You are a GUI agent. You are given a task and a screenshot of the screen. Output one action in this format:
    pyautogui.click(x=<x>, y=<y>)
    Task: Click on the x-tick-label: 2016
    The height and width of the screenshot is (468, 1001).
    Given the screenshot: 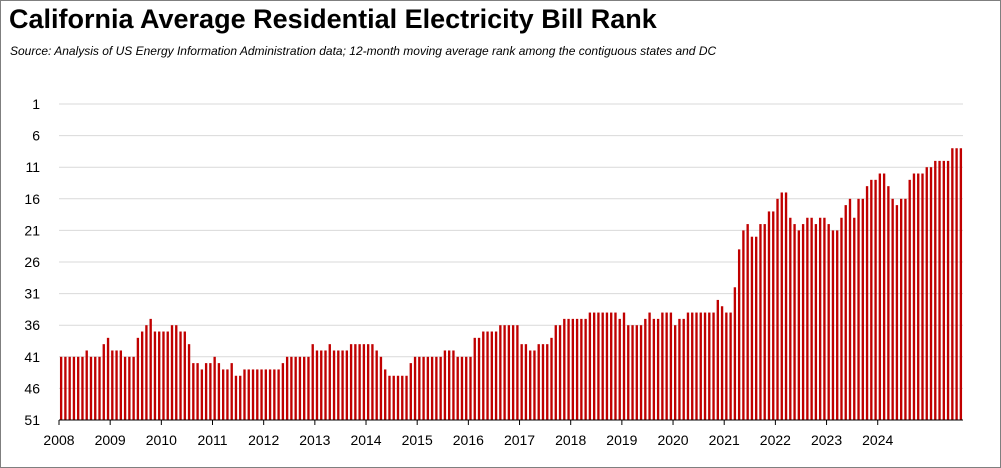 What is the action you would take?
    pyautogui.click(x=468, y=440)
    